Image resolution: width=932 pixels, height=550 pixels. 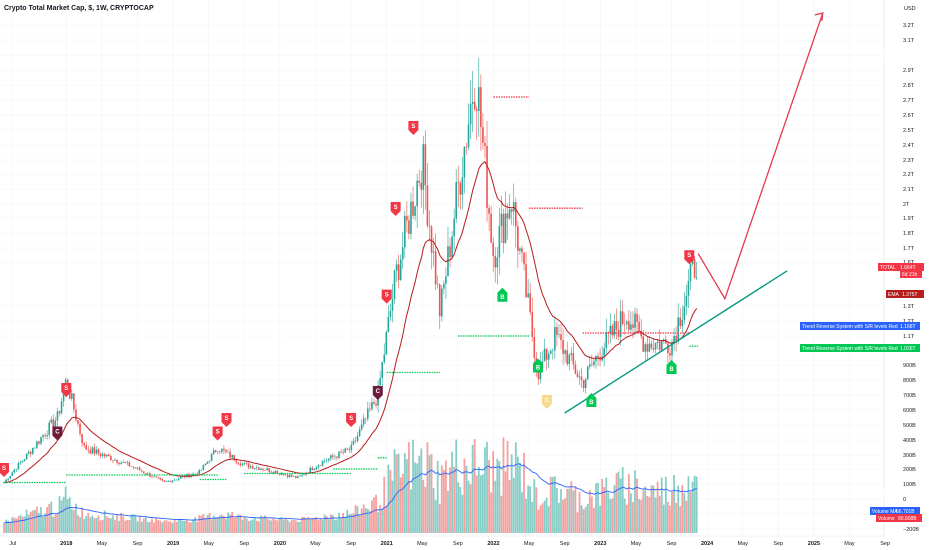 What do you see at coordinates (819, 17) in the screenshot?
I see `projection-arrowhead` at bounding box center [819, 17].